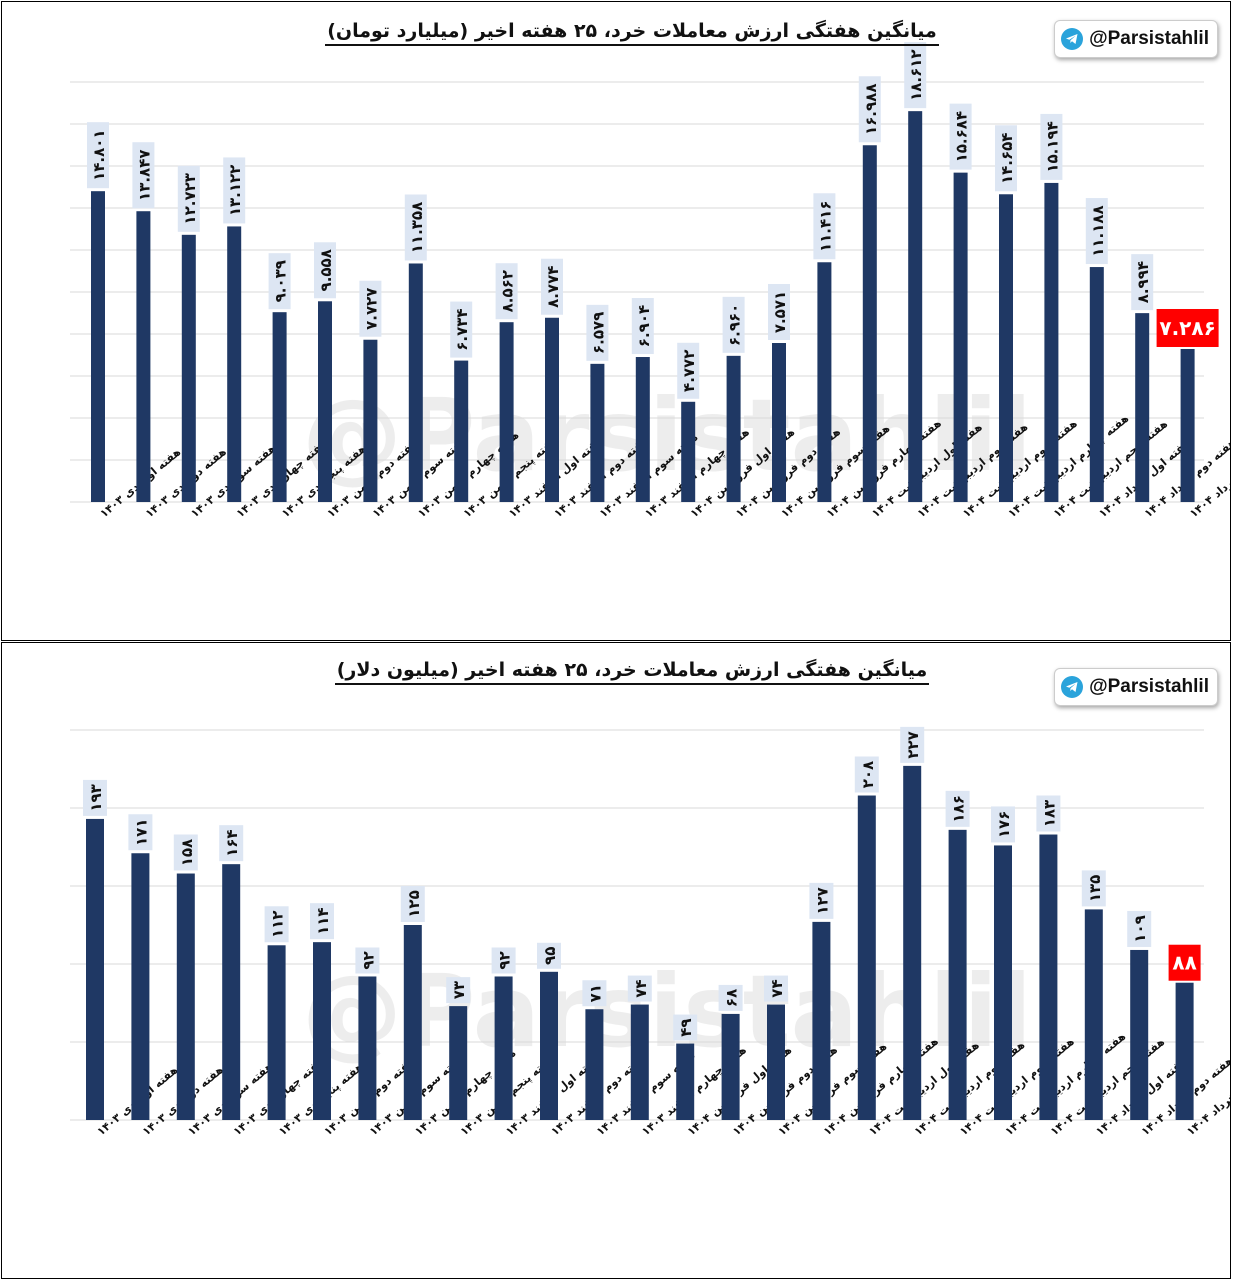 Image resolution: width=1233 pixels, height=1280 pixels. I want to click on data-label: ۱۰۹, so click(1140, 928).